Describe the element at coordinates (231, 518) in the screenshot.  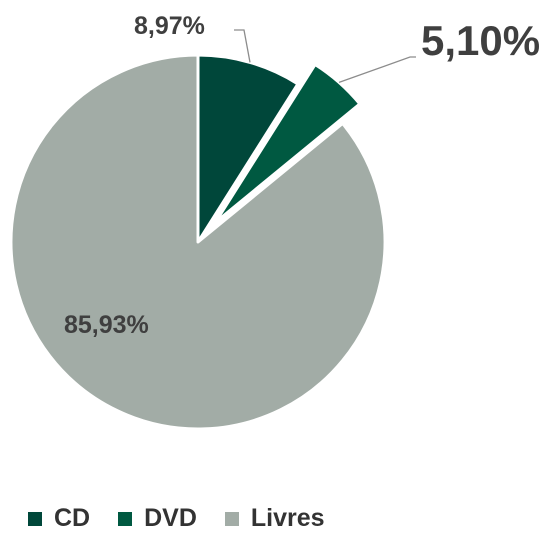
I see `legend-swatch-livres` at that location.